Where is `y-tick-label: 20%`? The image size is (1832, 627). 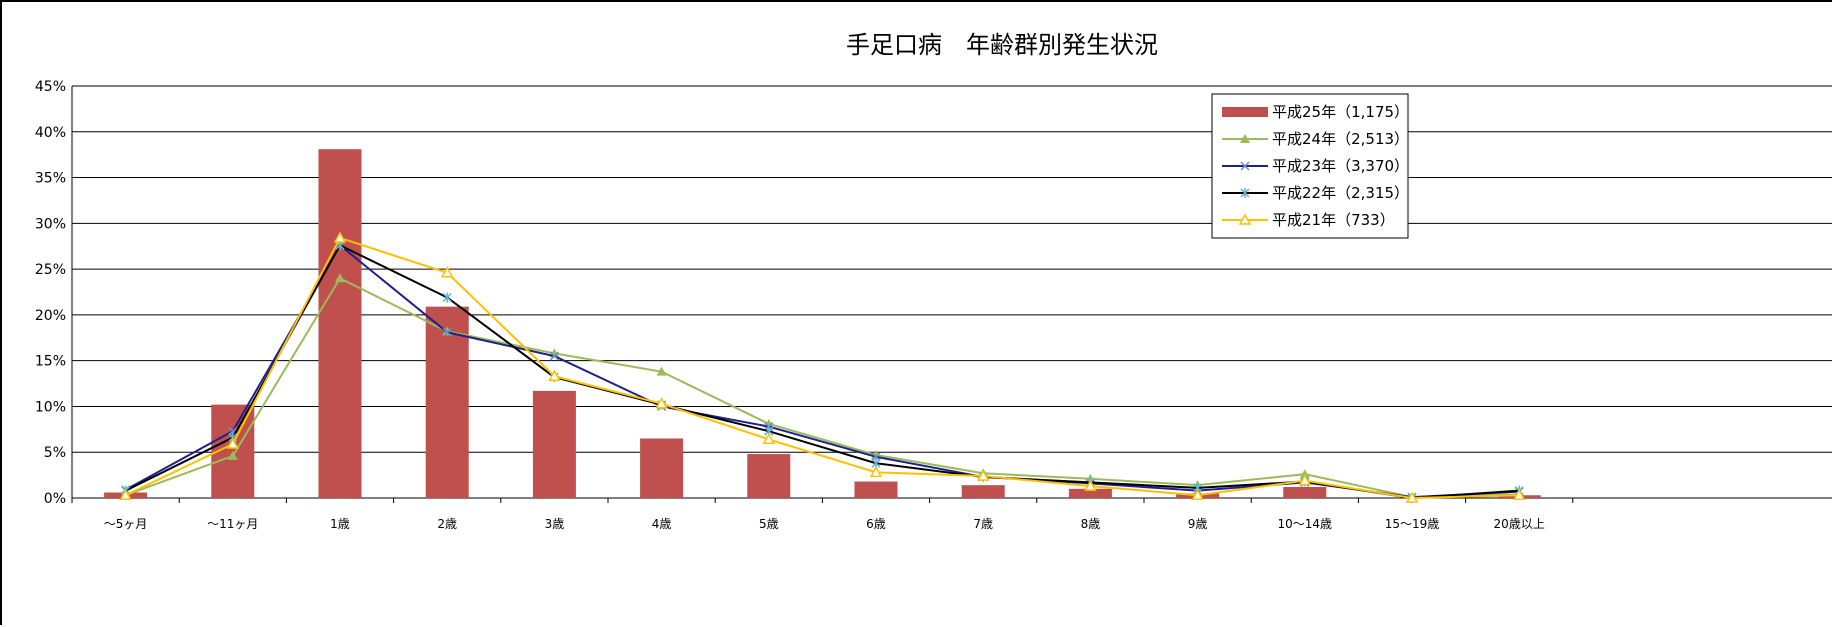 y-tick-label: 20% is located at coordinates (50, 316).